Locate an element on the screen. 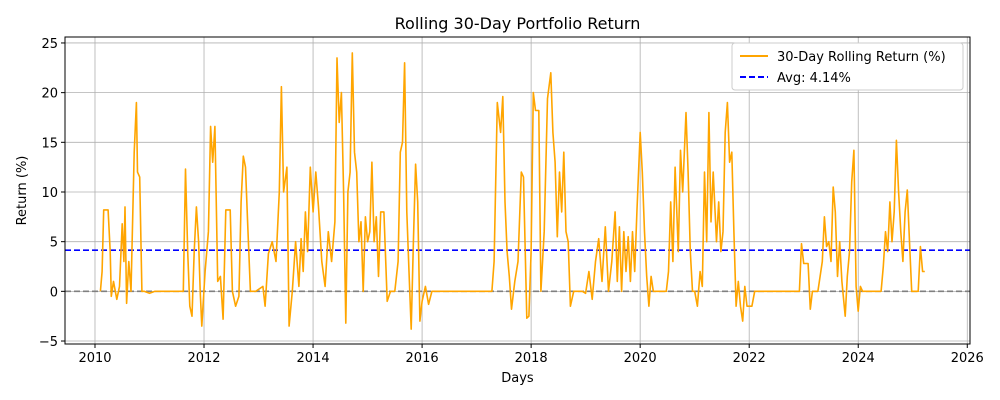  x-tick-label: 2010 is located at coordinates (94, 358).